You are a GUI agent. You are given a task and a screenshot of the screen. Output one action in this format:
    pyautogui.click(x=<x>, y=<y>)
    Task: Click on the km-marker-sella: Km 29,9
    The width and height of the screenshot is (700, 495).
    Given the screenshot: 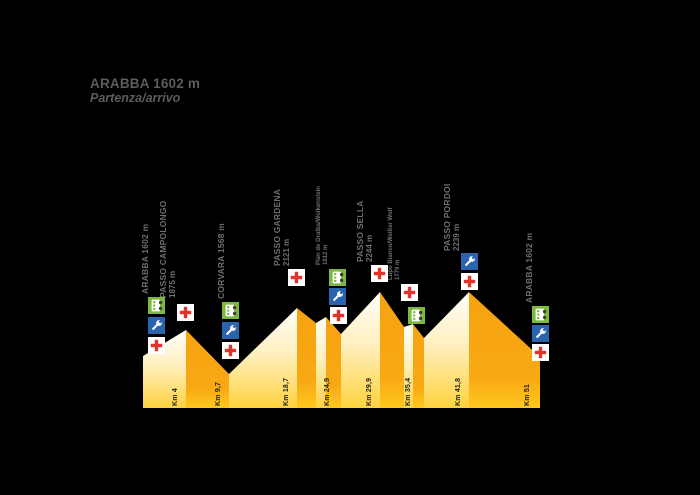 What is the action you would take?
    pyautogui.click(x=369, y=391)
    